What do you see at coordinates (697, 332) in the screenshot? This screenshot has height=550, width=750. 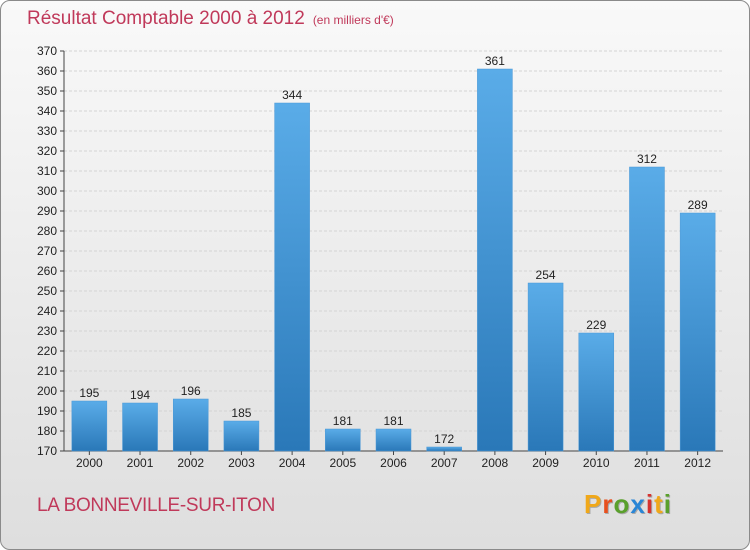 I see `bar-2012` at bounding box center [697, 332].